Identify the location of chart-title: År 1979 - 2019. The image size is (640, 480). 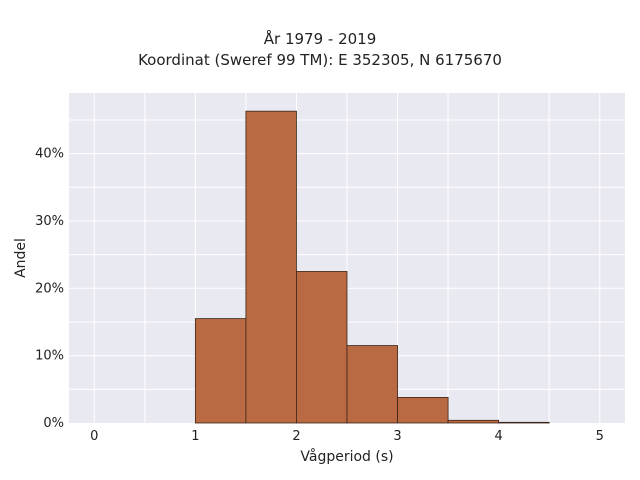
(320, 39).